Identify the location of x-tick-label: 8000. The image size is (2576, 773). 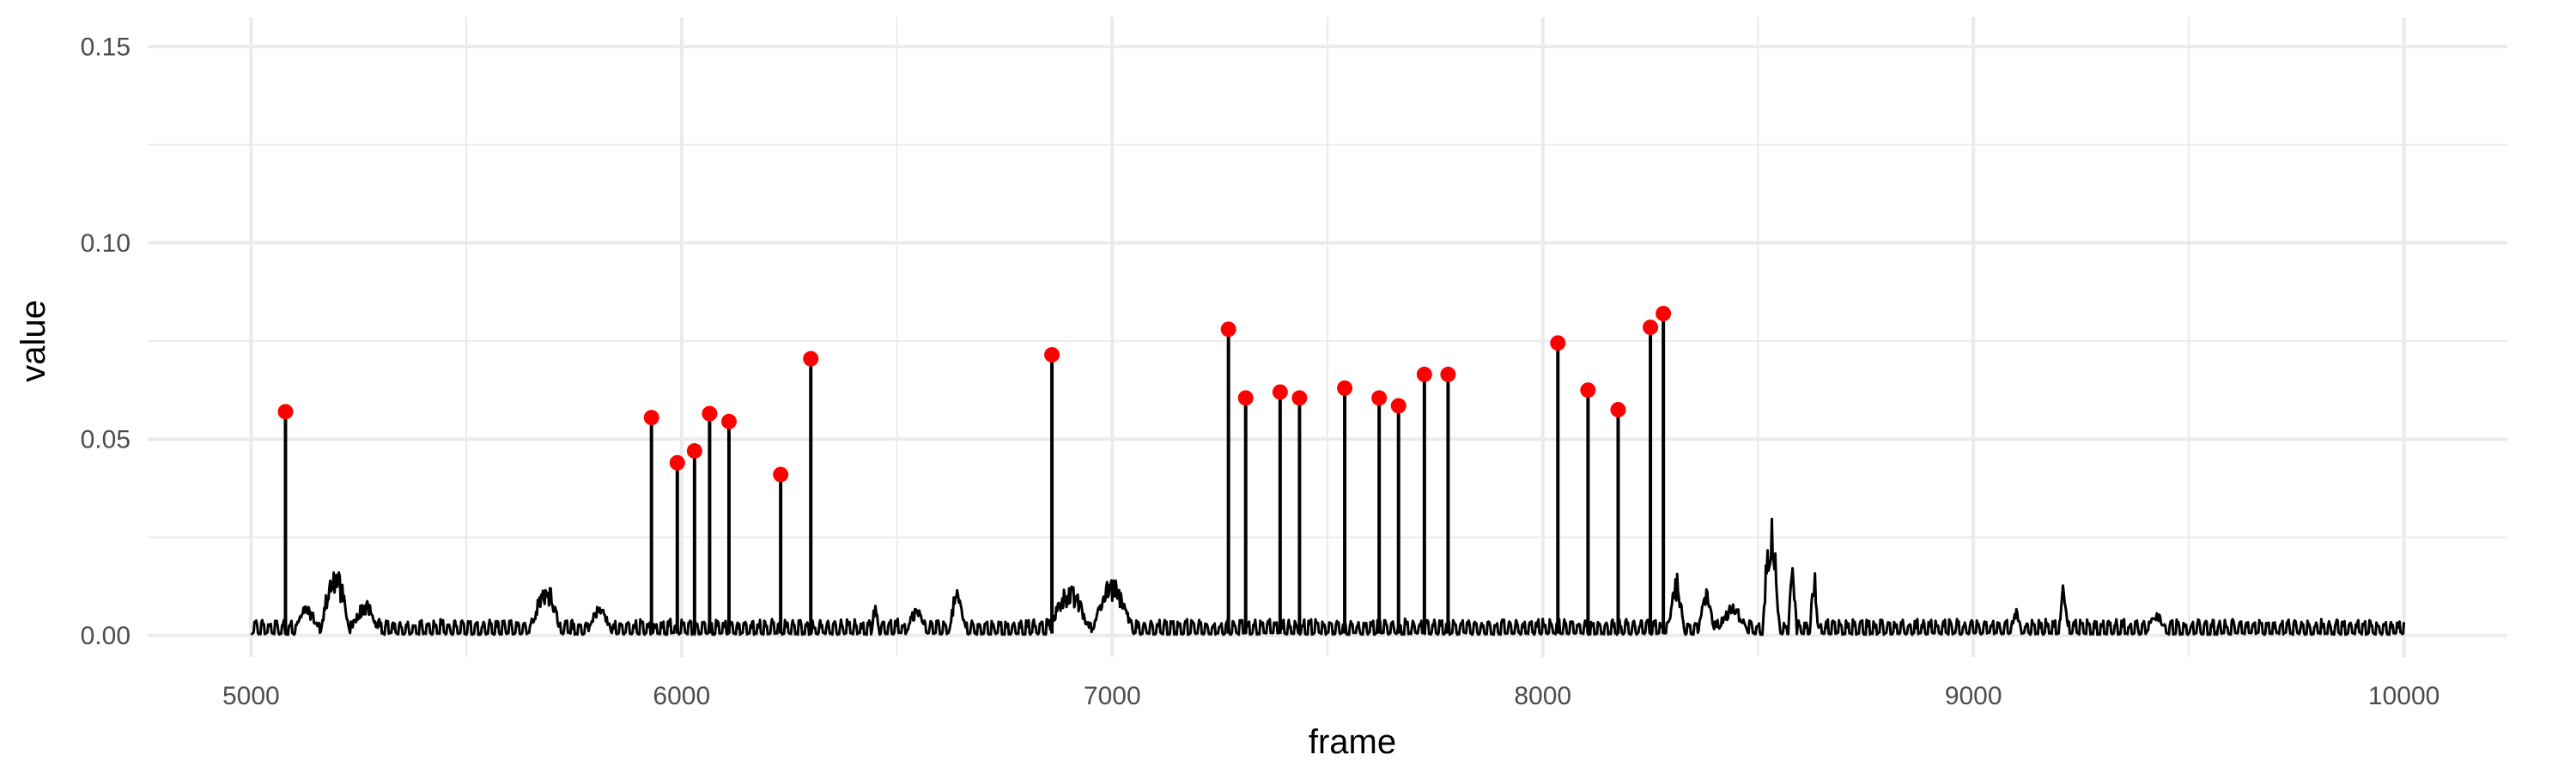
(1543, 696).